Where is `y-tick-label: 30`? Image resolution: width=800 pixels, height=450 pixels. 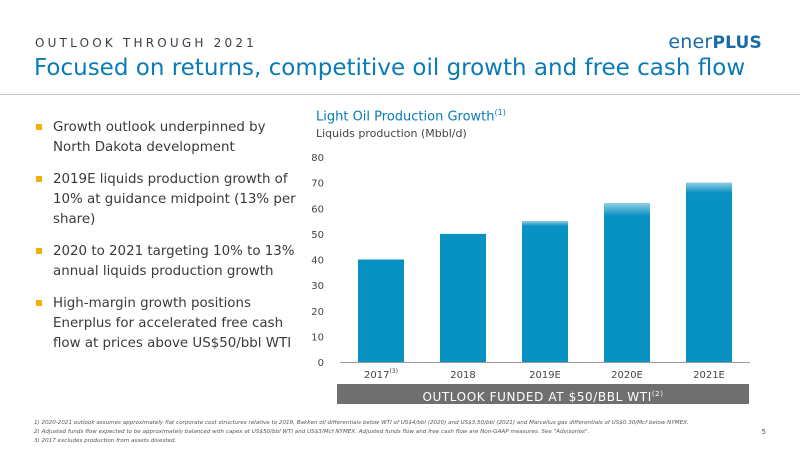 y-tick-label: 30 is located at coordinates (317, 286).